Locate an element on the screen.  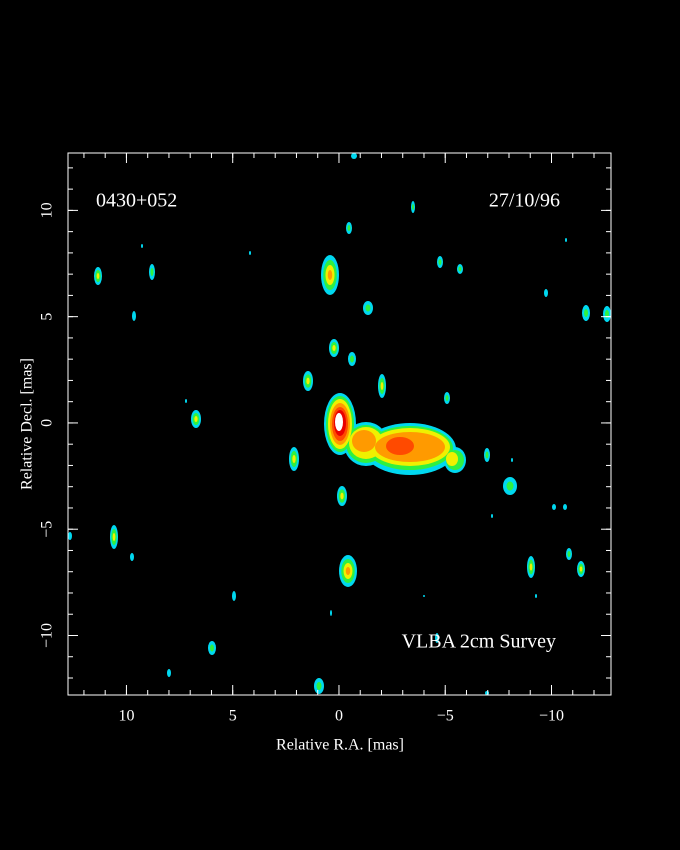
x-tick-label: −5 is located at coordinates (445, 716).